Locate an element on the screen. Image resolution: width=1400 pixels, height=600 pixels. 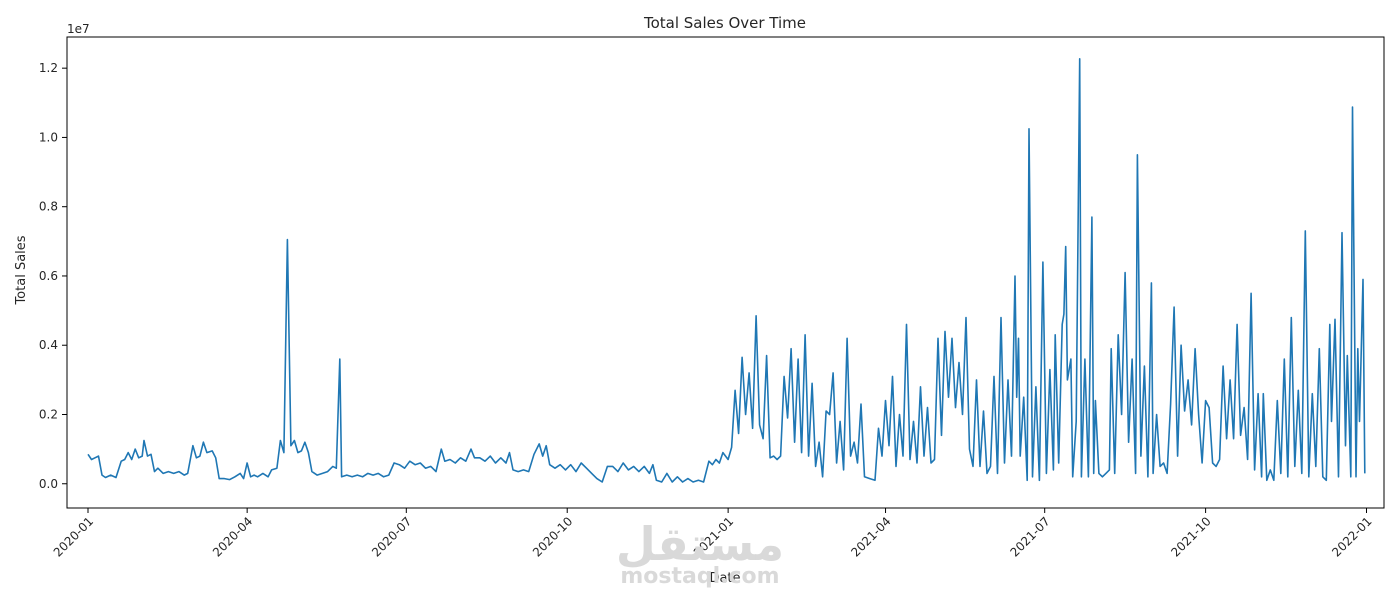
watermark: مستقل mostaql.com is located at coordinates (700, 553).